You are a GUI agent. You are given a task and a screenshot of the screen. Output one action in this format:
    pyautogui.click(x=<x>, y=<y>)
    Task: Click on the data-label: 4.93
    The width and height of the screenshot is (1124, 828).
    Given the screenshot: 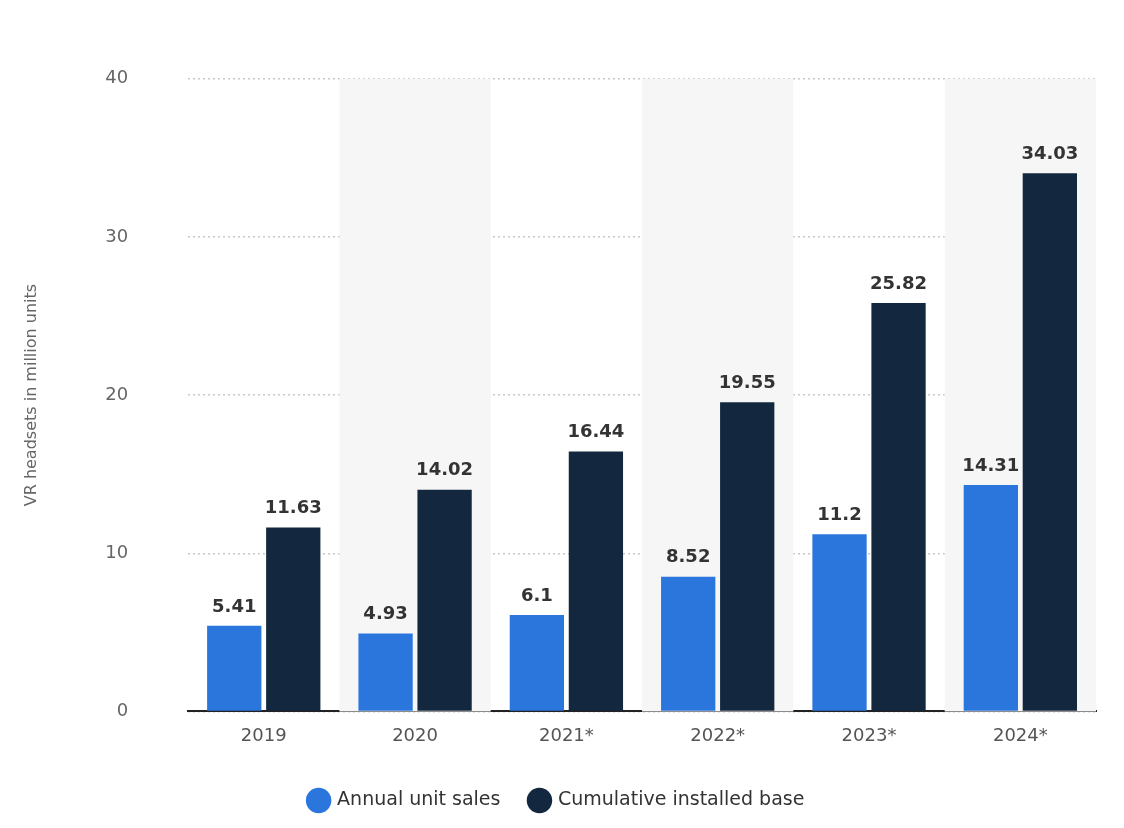 What is the action you would take?
    pyautogui.click(x=385, y=613)
    